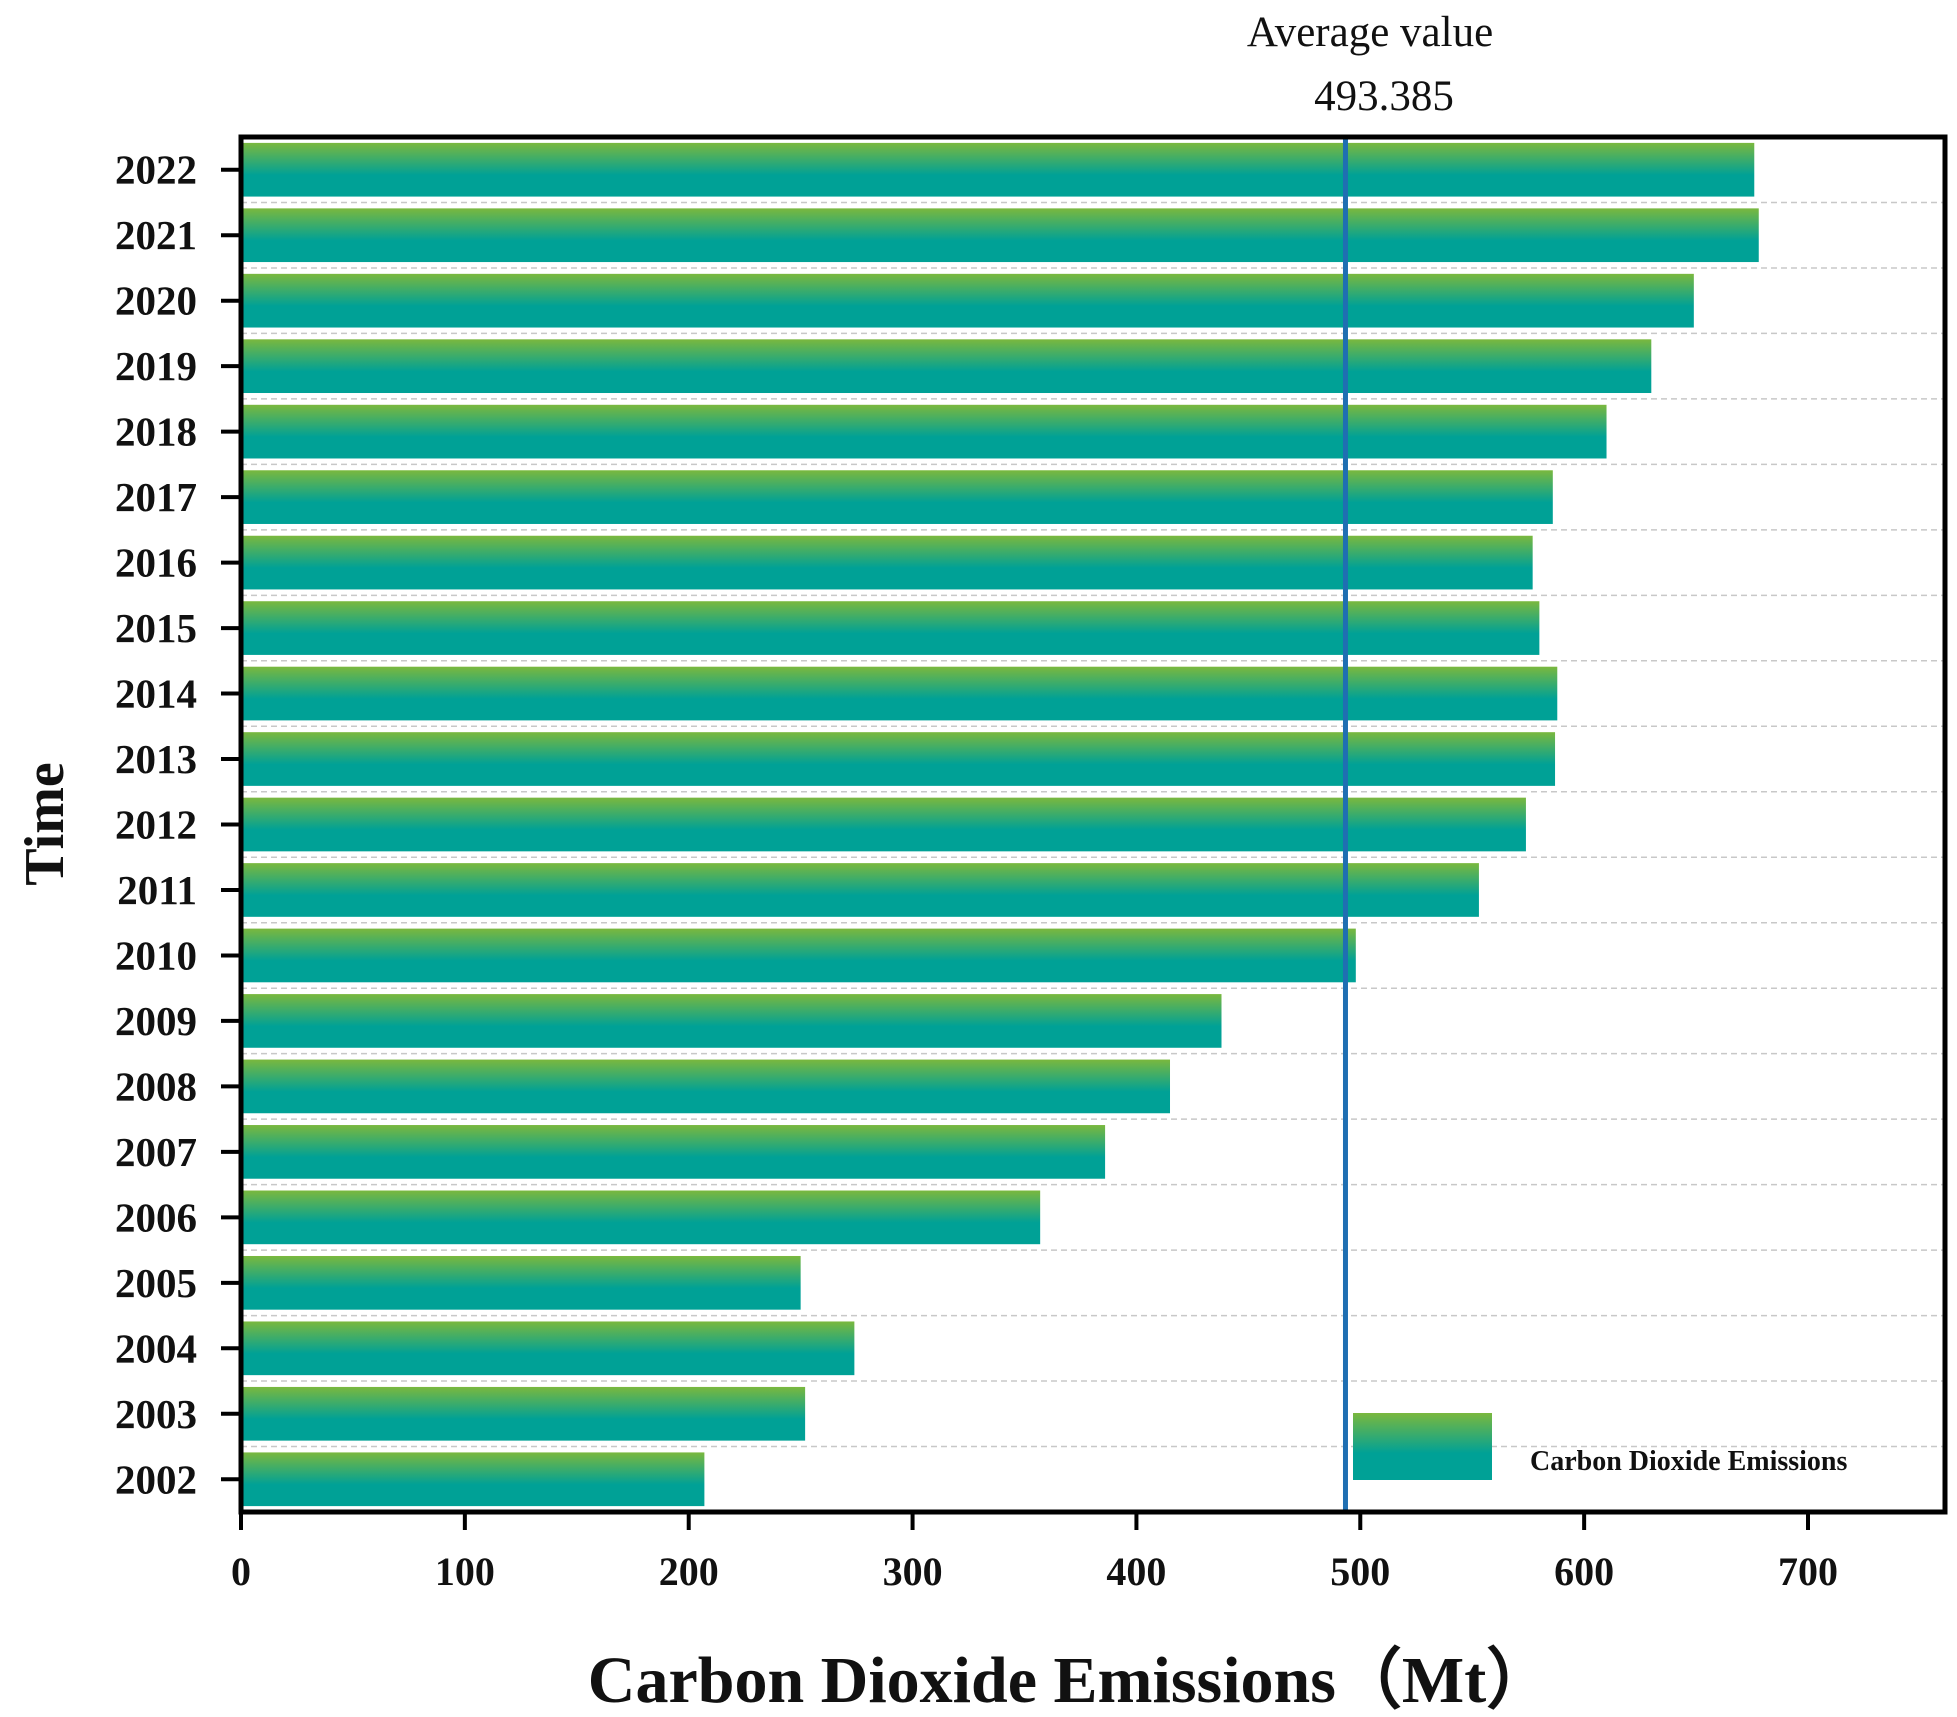  What do you see at coordinates (731, 1021) in the screenshot?
I see `bar-2009` at bounding box center [731, 1021].